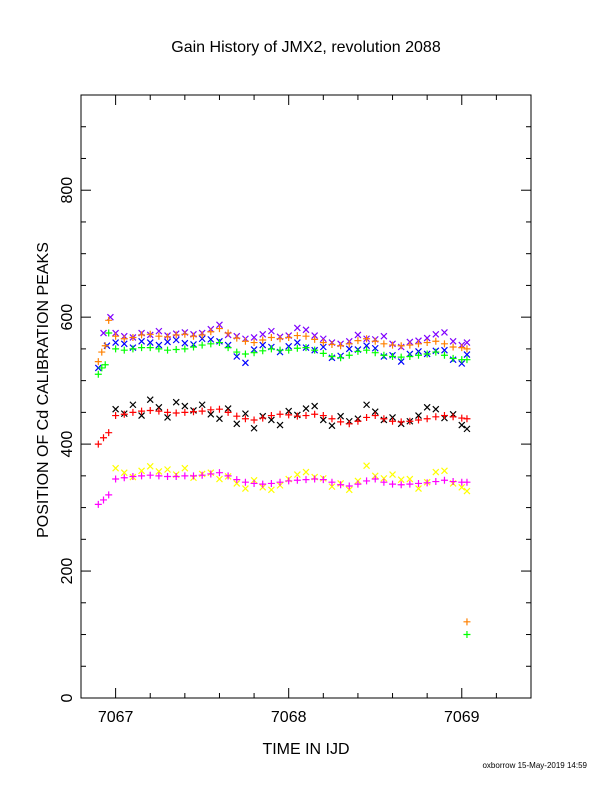 The width and height of the screenshot is (612, 792). What do you see at coordinates (67, 444) in the screenshot?
I see `y-tick-label: 400` at bounding box center [67, 444].